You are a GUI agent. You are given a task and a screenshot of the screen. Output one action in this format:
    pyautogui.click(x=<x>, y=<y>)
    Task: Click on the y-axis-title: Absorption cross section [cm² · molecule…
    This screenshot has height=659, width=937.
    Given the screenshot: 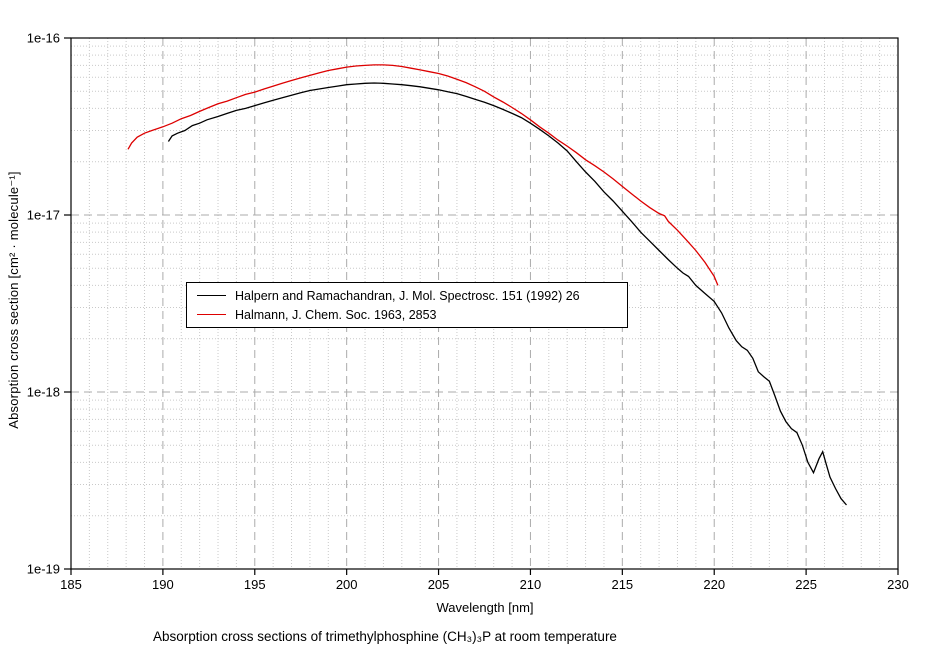 What is the action you would take?
    pyautogui.click(x=13, y=300)
    